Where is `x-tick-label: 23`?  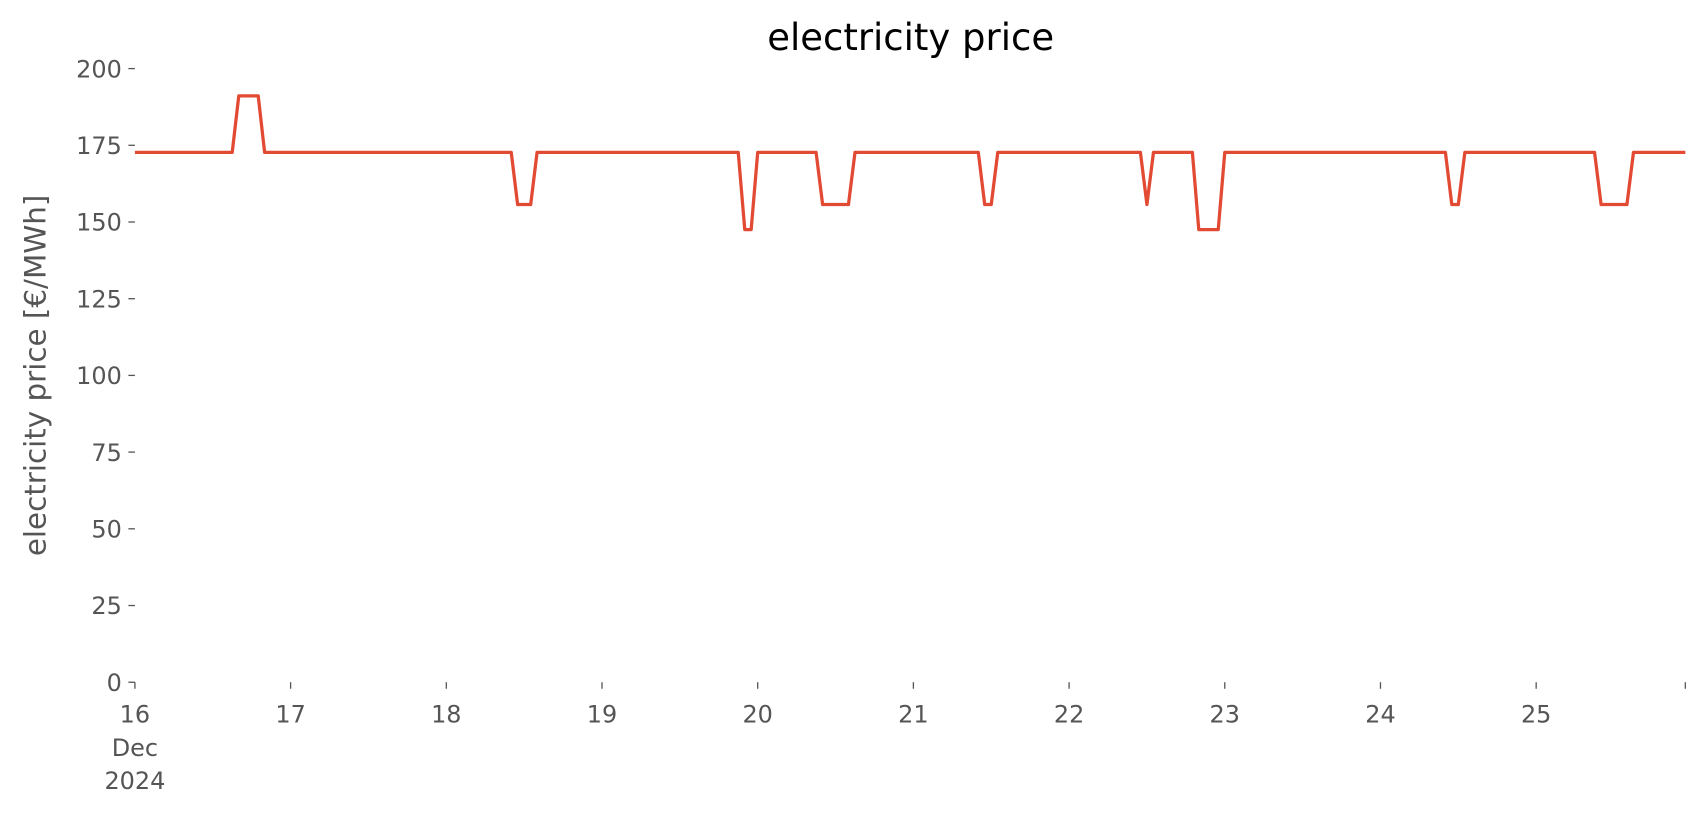 x-tick-label: 23 is located at coordinates (1225, 714).